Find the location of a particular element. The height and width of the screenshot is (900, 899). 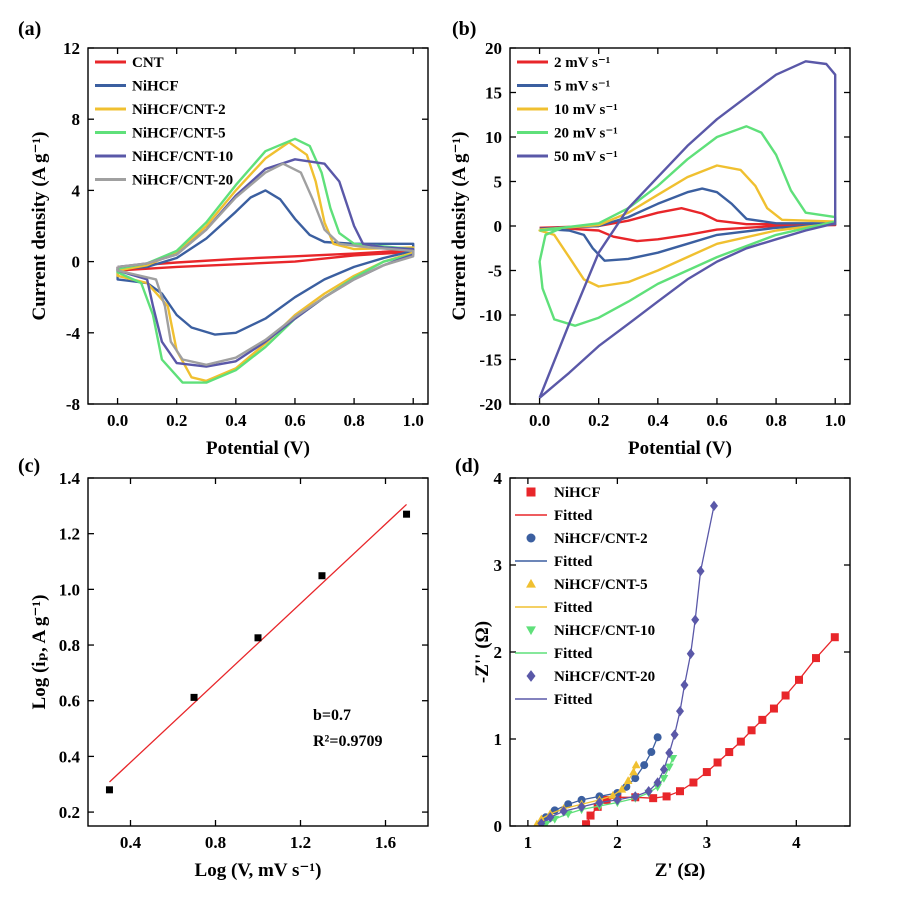

y-tick-label: 4 is located at coordinates (498, 478).